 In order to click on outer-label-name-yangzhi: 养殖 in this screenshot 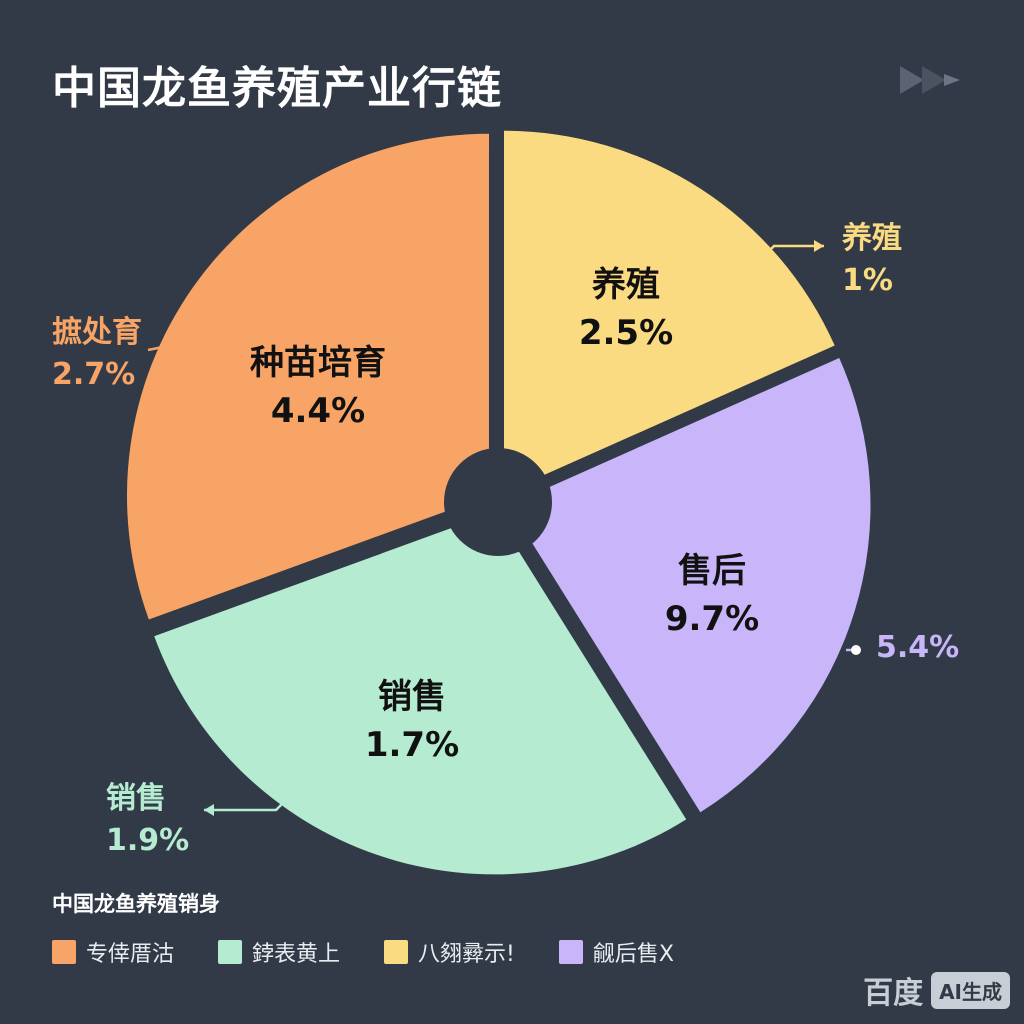, I will do `click(872, 238)`.